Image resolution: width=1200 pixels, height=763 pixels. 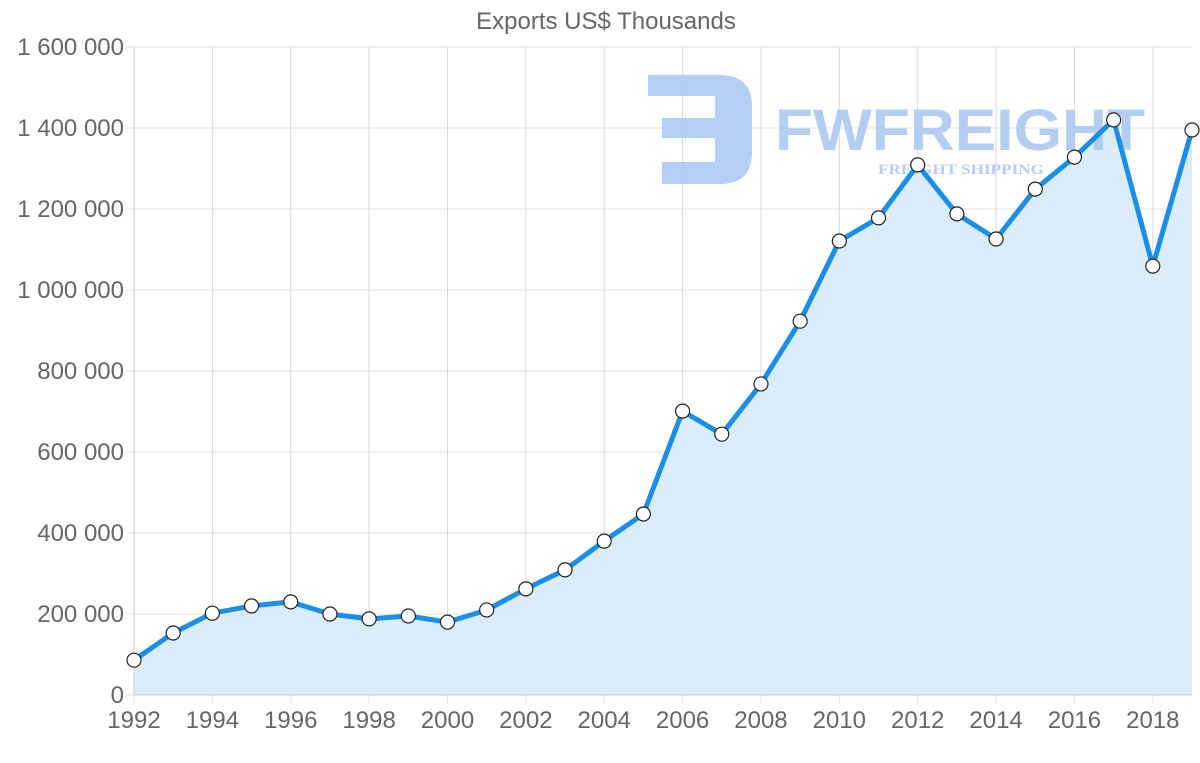 I want to click on data-point-1995, so click(x=251, y=606).